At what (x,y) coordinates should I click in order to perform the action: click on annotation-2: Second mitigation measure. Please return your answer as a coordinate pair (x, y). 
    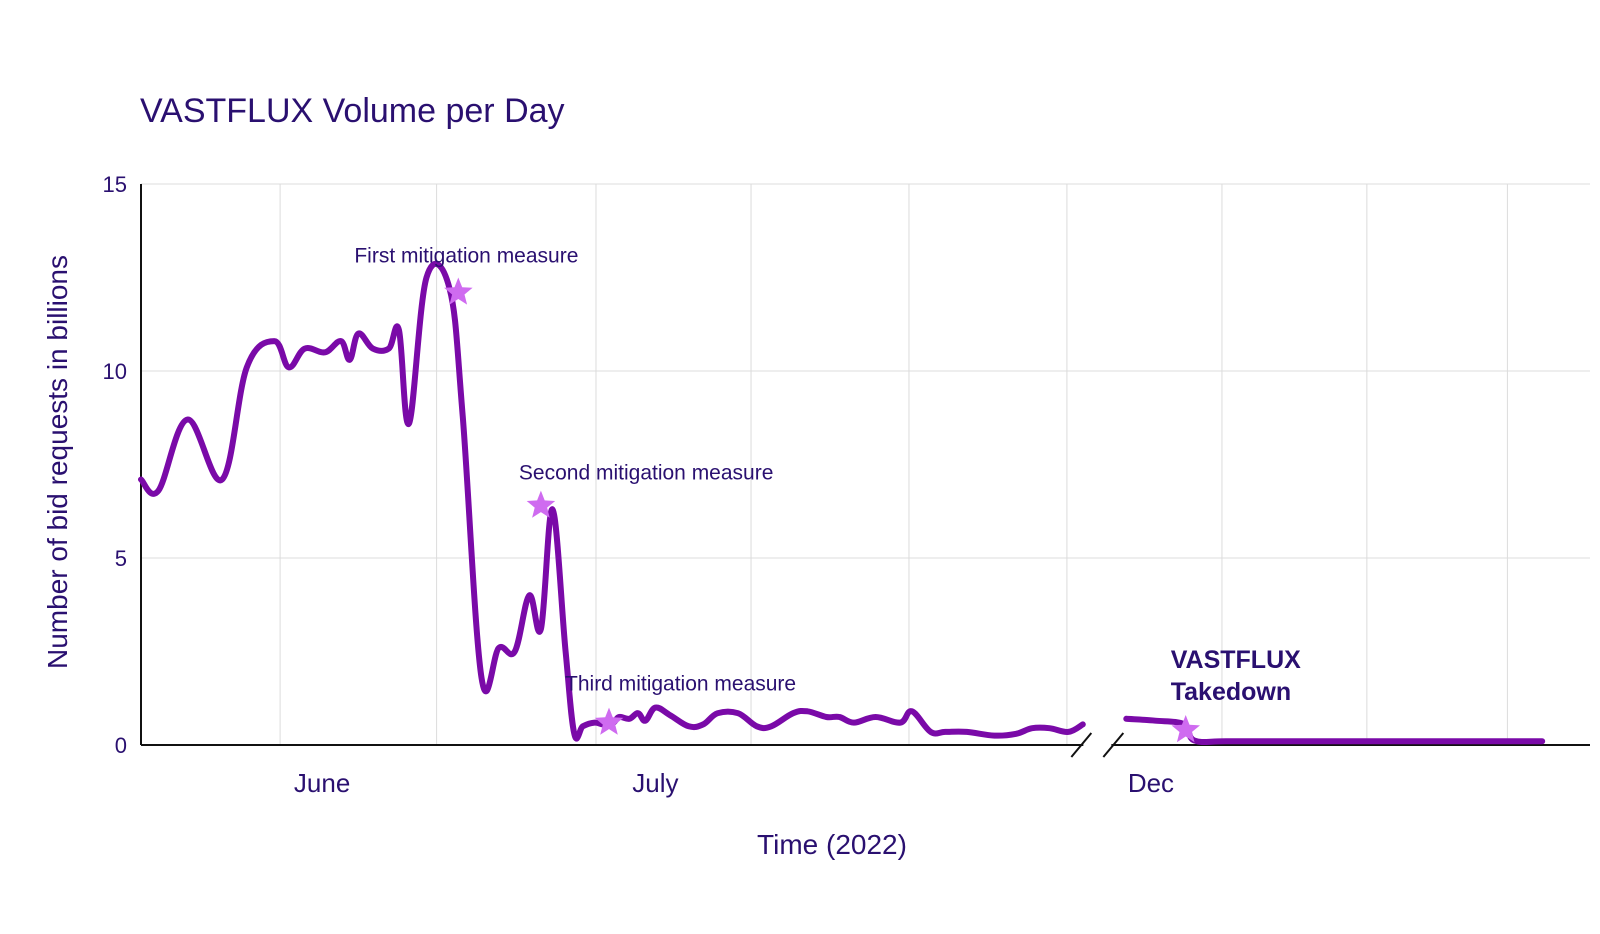
    Looking at the image, I should click on (646, 473).